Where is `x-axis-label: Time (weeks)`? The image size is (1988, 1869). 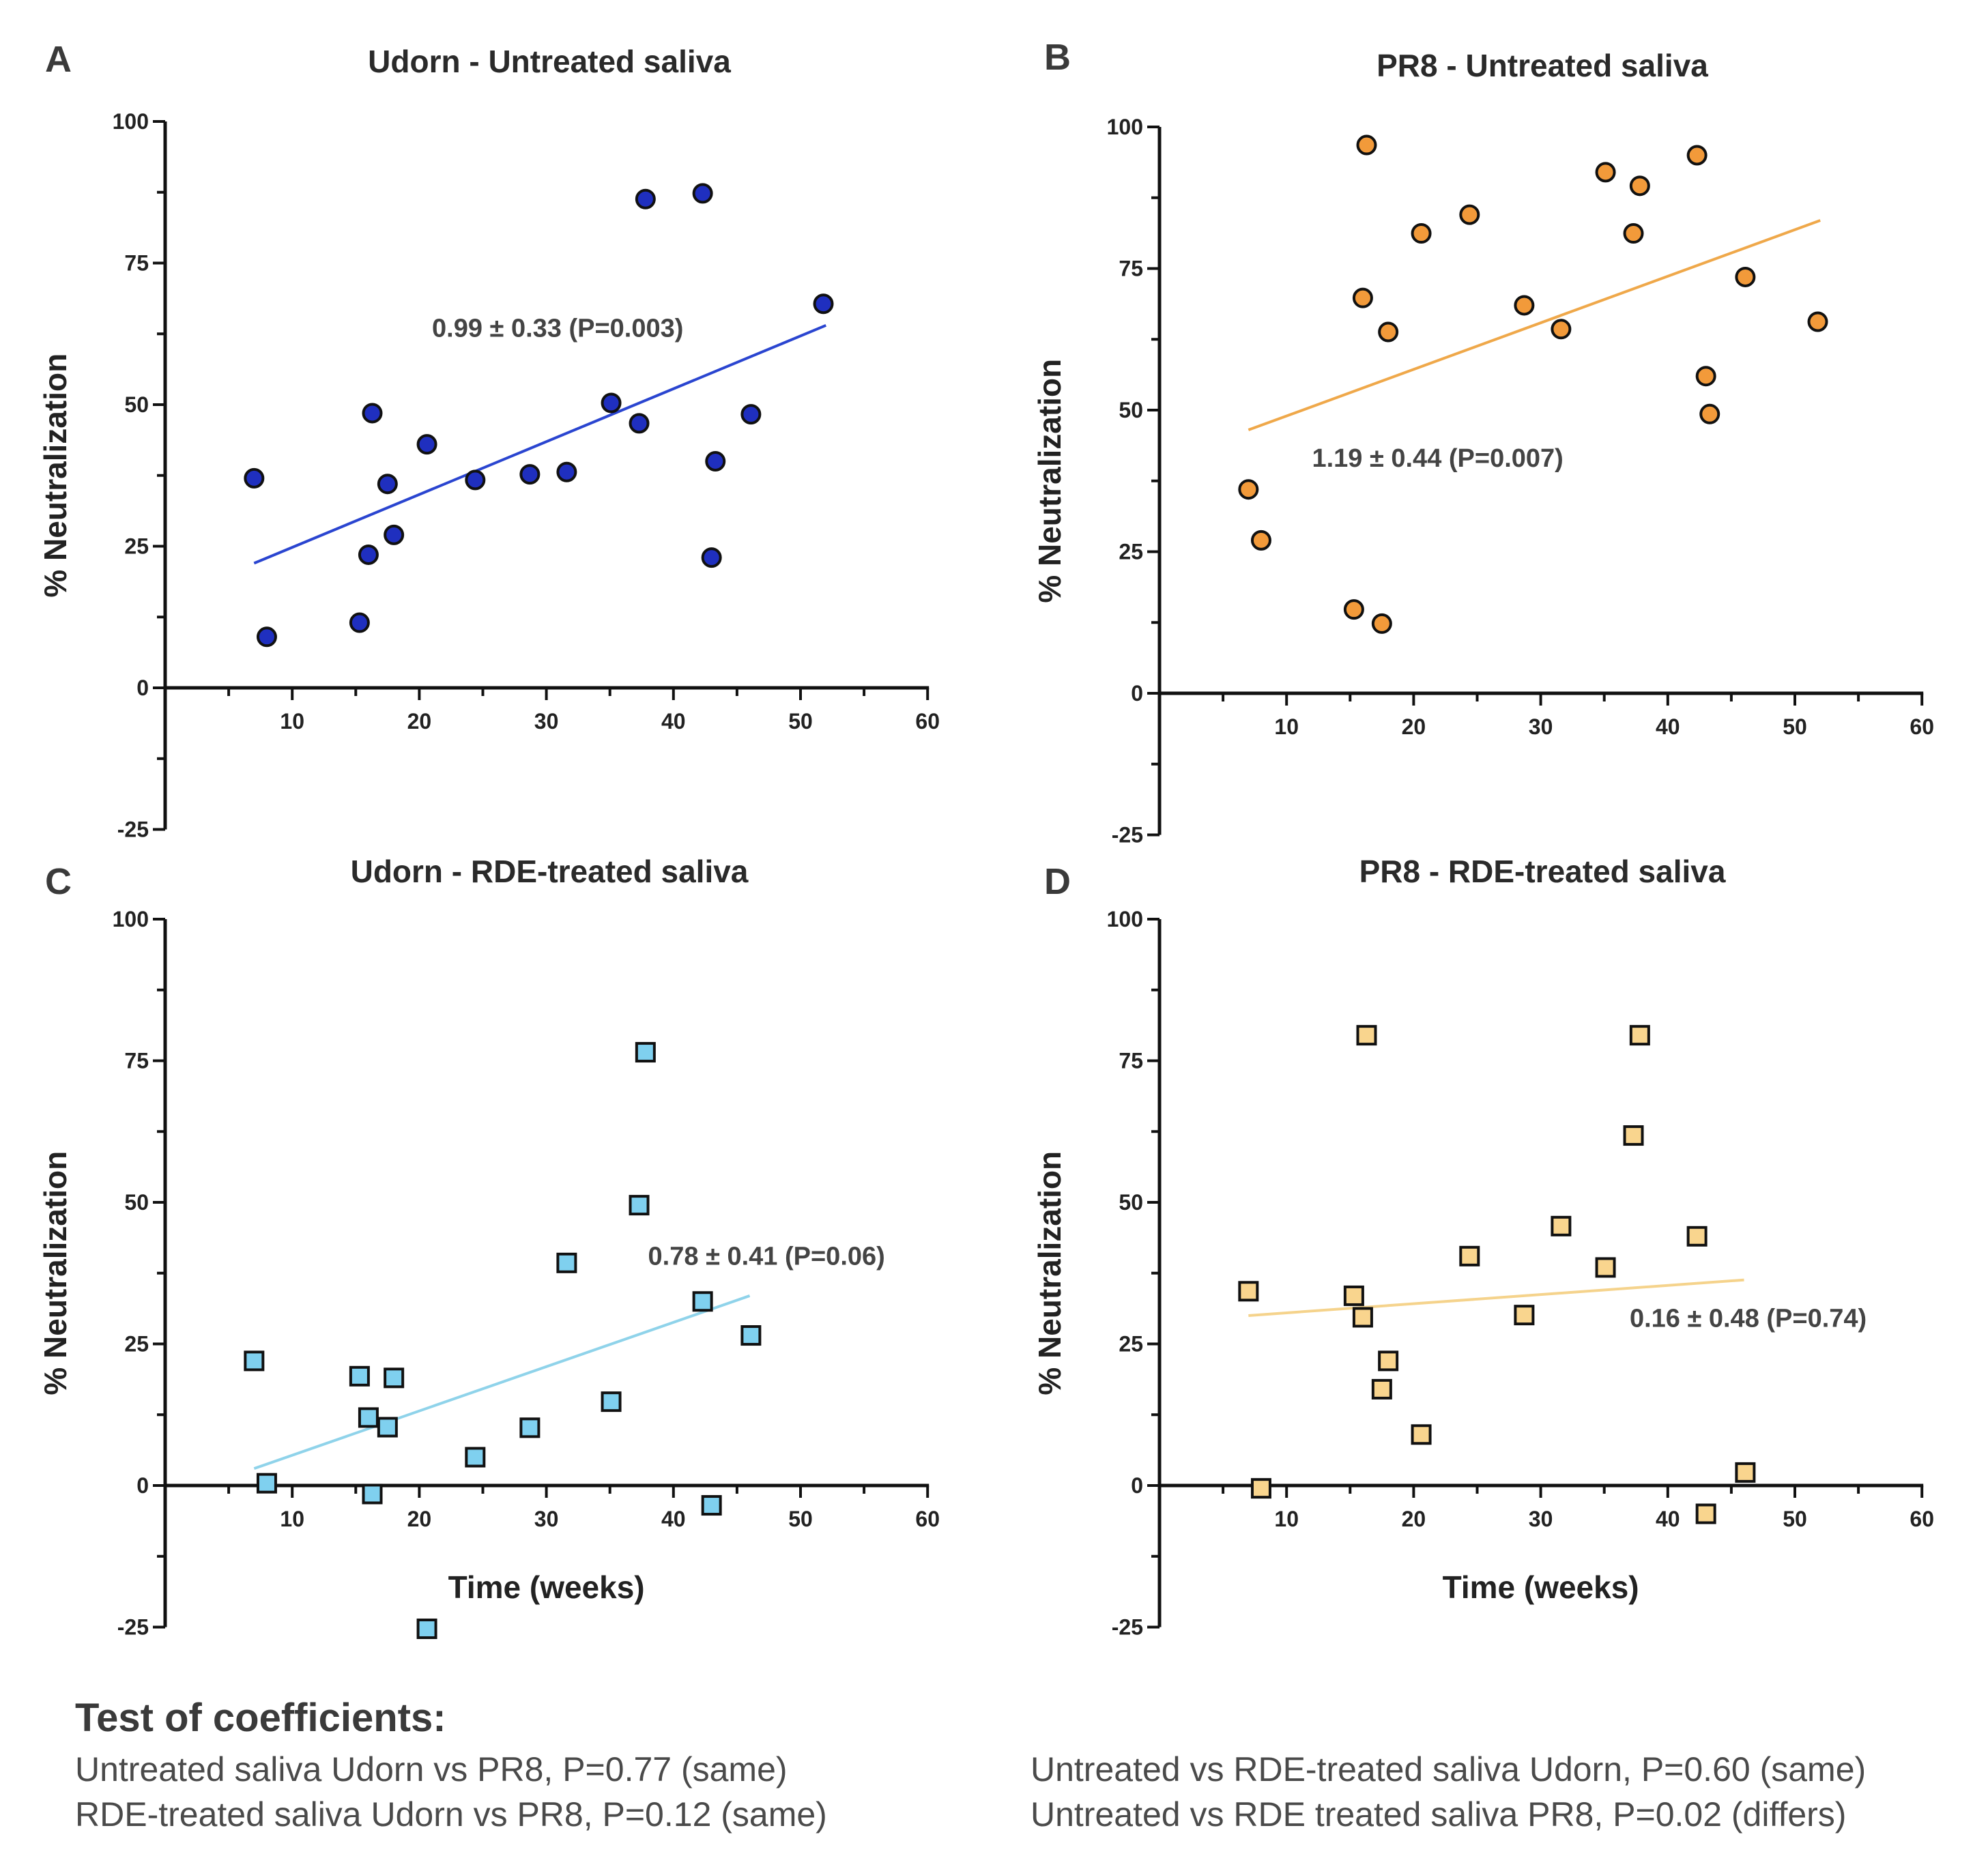 x-axis-label: Time (weeks) is located at coordinates (546, 1587).